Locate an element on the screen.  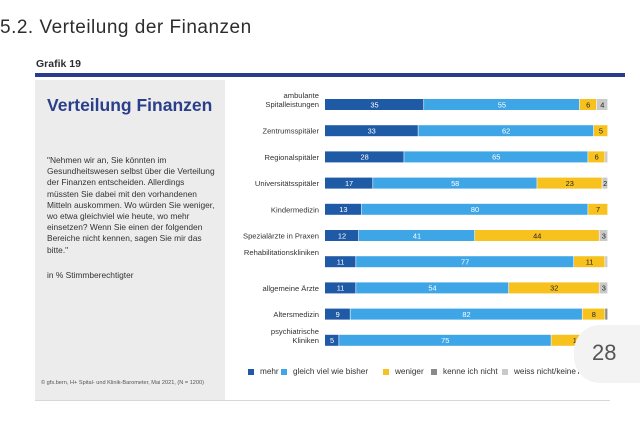
legend-item: gleich viel wie bisher is located at coordinates (324, 371).